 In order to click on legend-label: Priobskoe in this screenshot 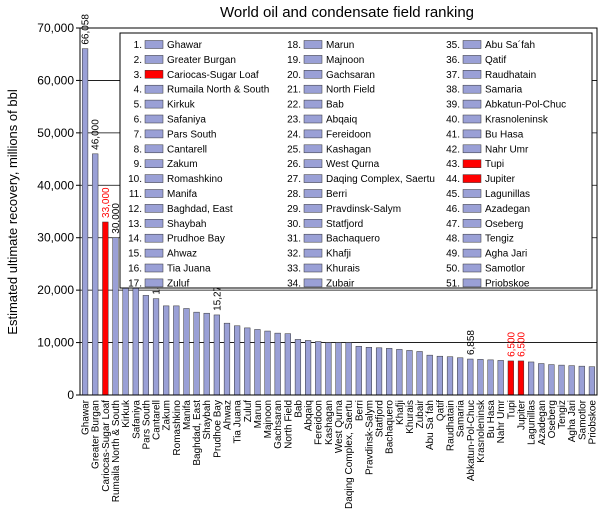, I will do `click(507, 283)`.